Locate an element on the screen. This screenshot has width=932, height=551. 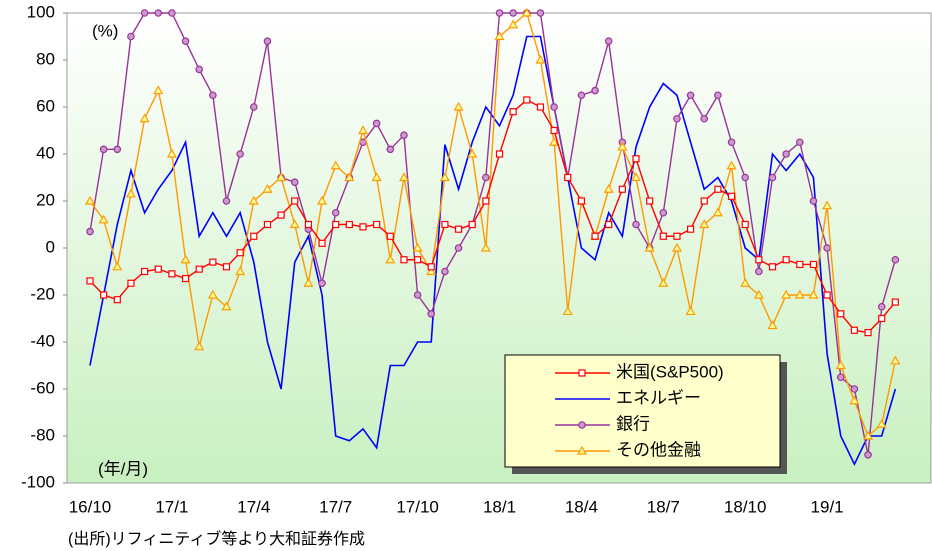
y-tick-label: 100 is located at coordinates (41, 11).